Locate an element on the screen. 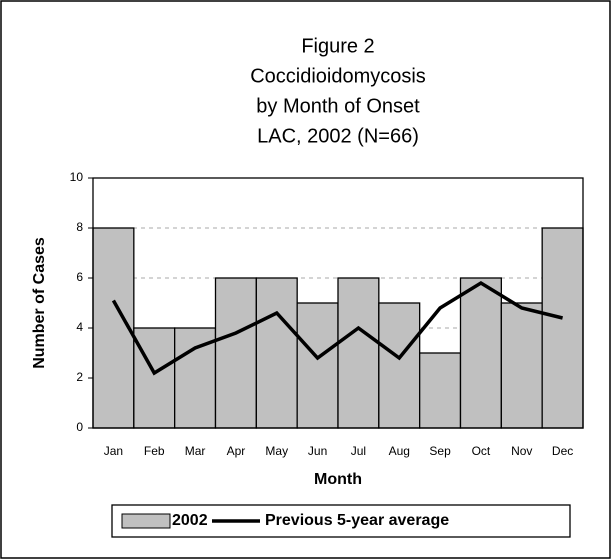 The image size is (611, 559). line-series is located at coordinates (337, 328).